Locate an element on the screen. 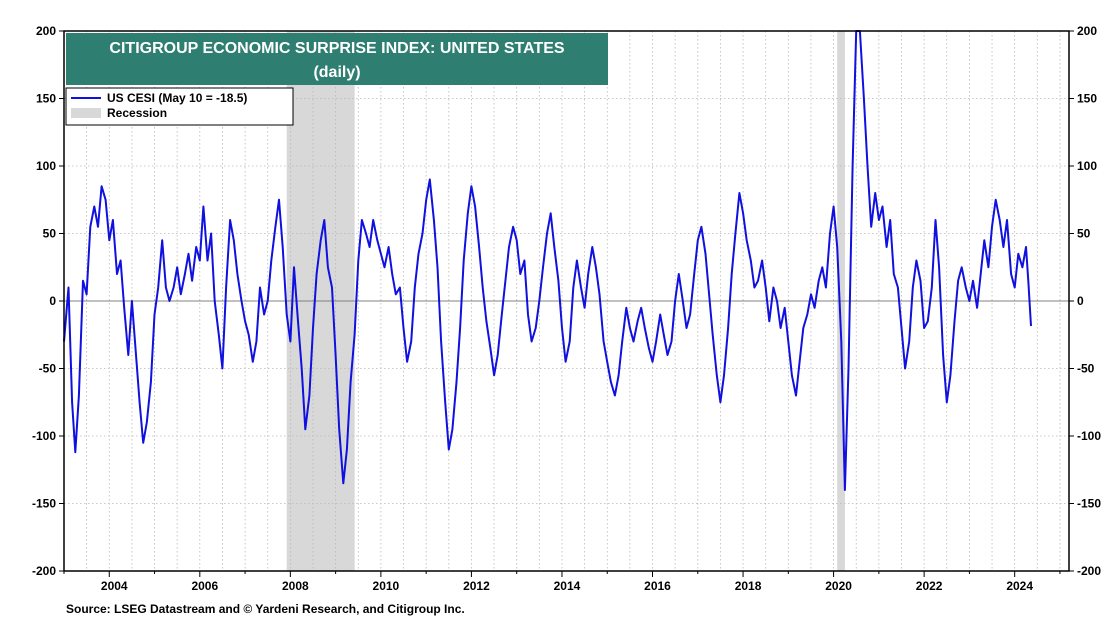 The height and width of the screenshot is (623, 1107). y-tick-label-right: -50 is located at coordinates (1086, 369).